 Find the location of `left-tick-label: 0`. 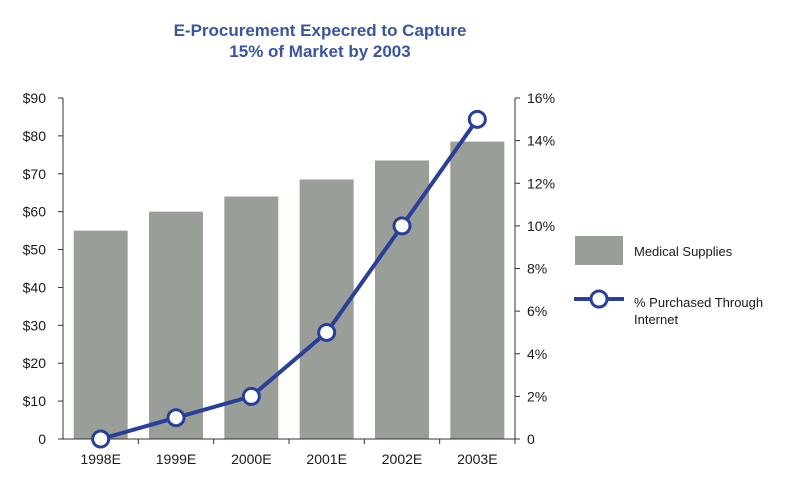

left-tick-label: 0 is located at coordinates (42, 439).